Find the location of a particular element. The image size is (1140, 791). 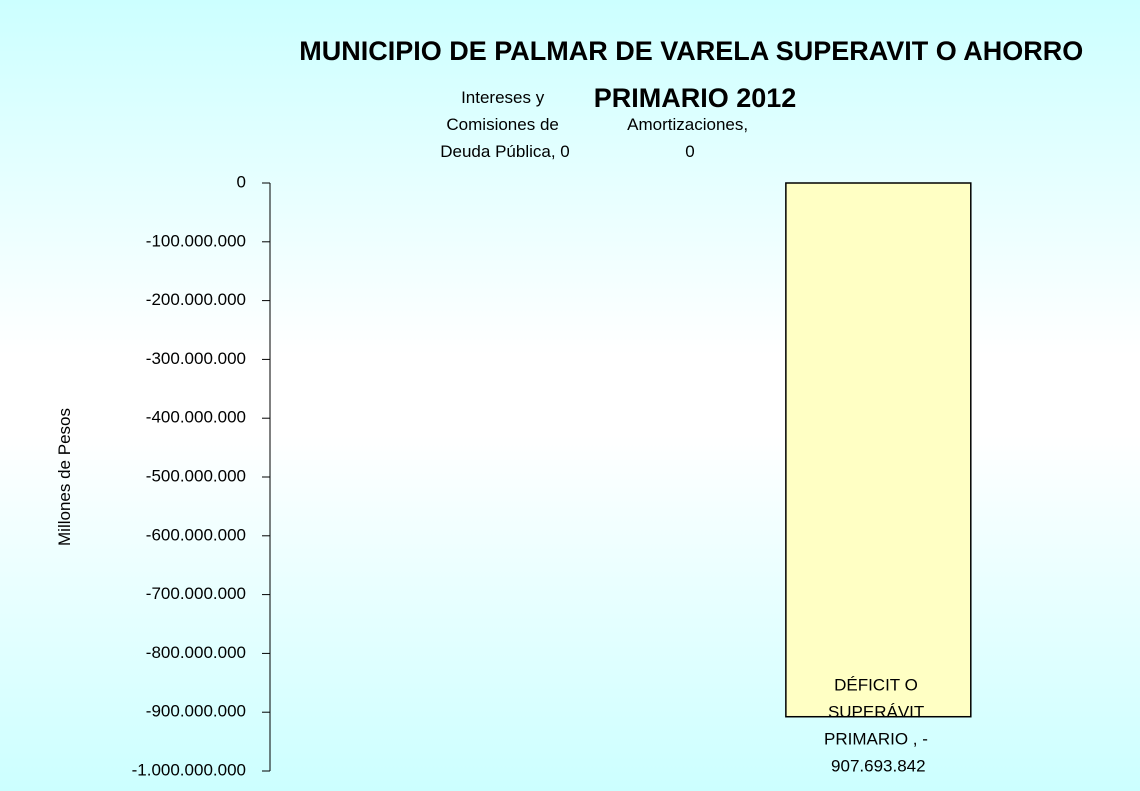

y-tick-label: -400.000.000 is located at coordinates (196, 417).